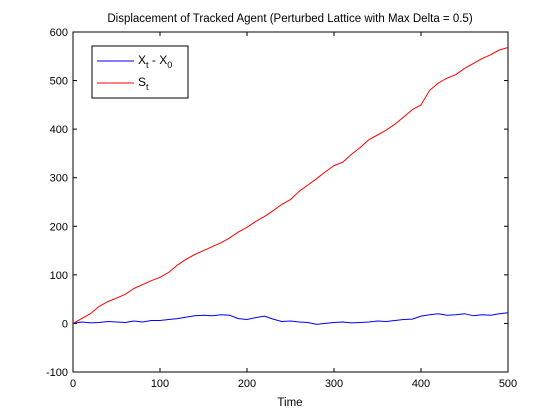 This screenshot has height=420, width=560. What do you see at coordinates (59, 33) in the screenshot?
I see `y-tick-label: 600` at bounding box center [59, 33].